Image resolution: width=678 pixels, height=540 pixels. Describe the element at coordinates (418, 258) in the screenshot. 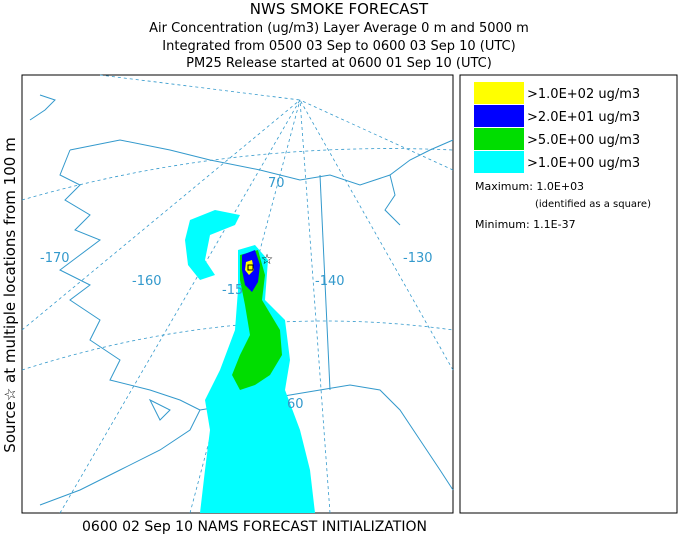

I see `longitude-label: -130` at that location.